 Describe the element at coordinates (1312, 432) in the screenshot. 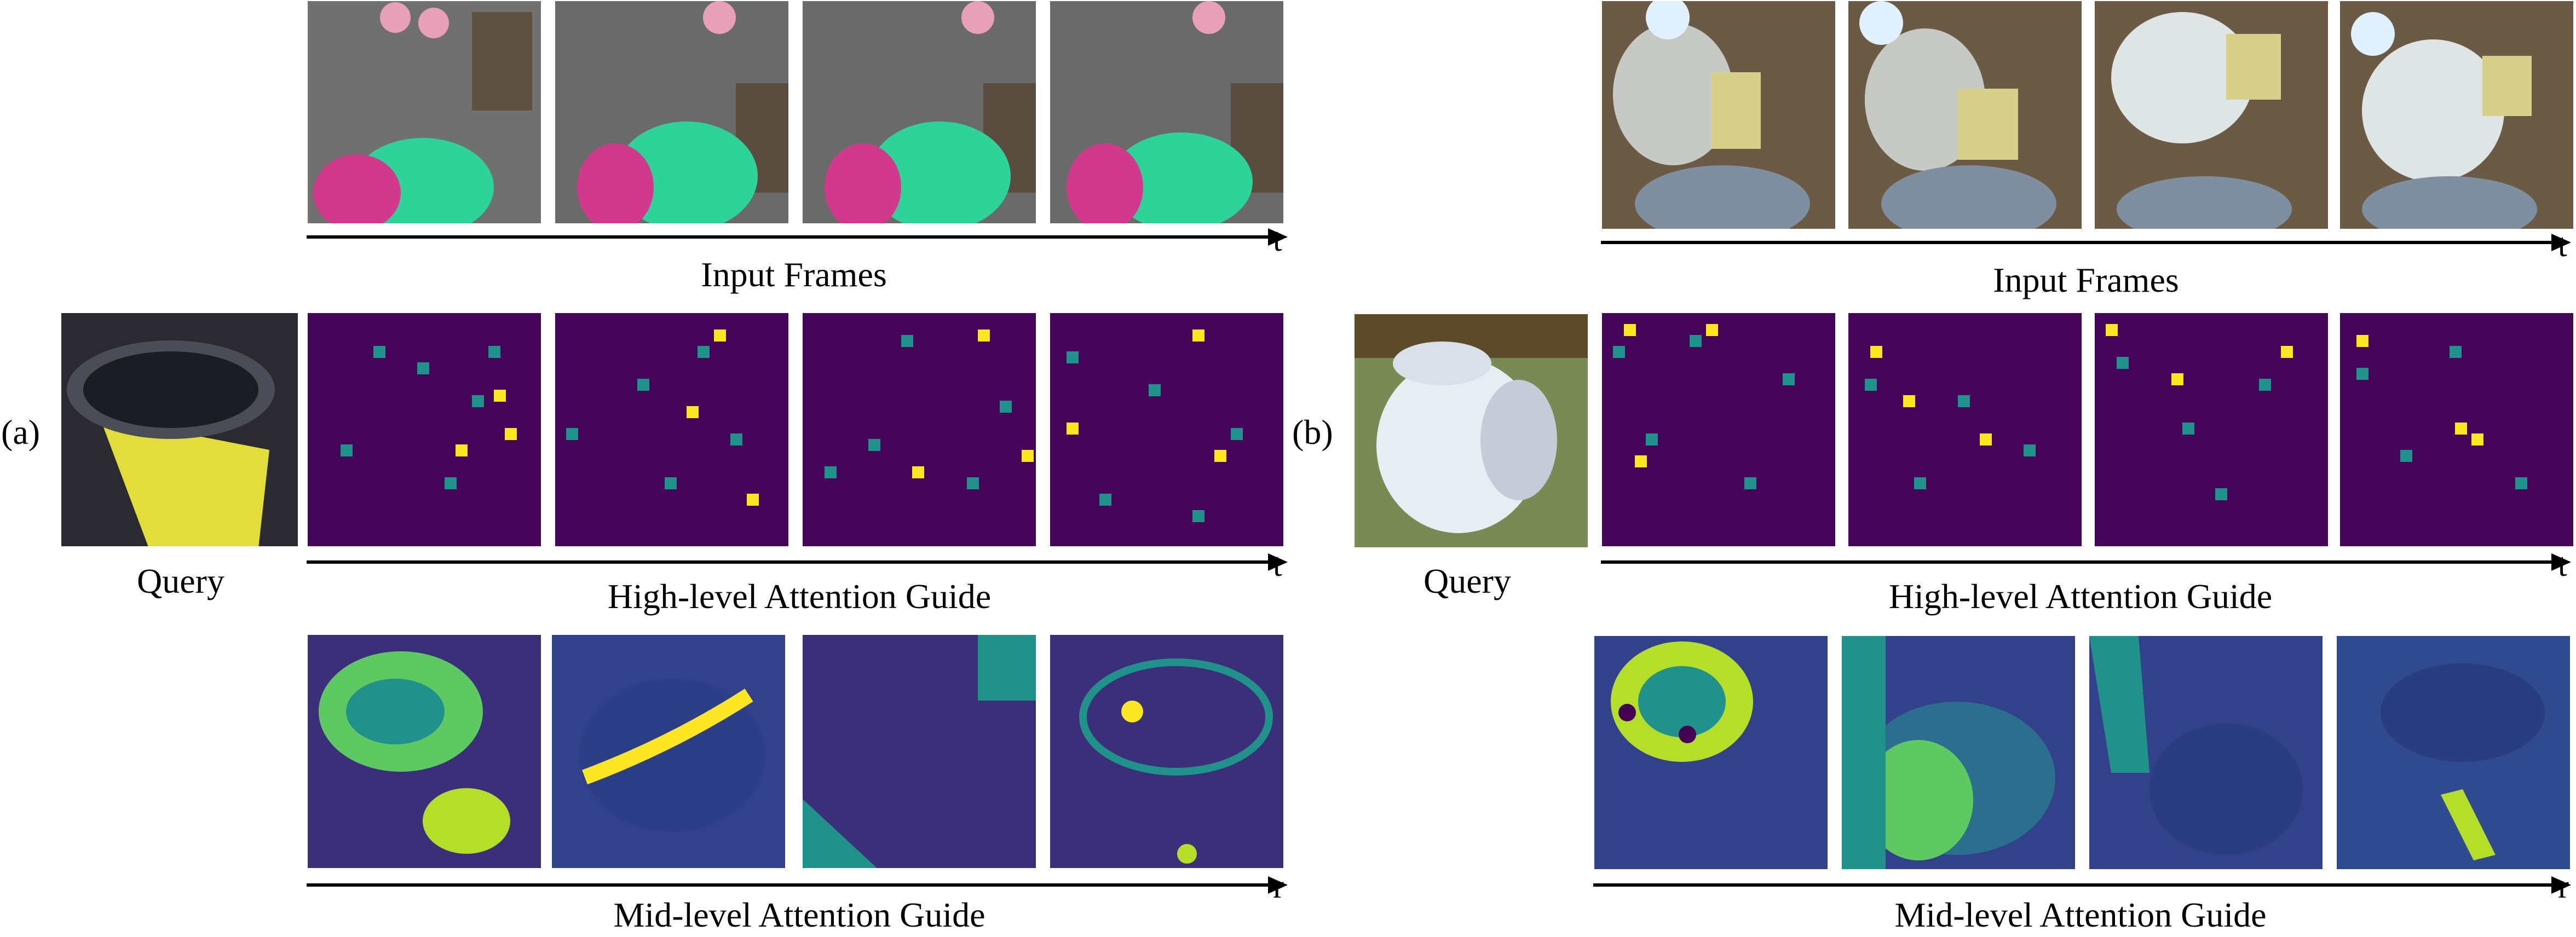

I see `panel-b-label: (b)` at that location.